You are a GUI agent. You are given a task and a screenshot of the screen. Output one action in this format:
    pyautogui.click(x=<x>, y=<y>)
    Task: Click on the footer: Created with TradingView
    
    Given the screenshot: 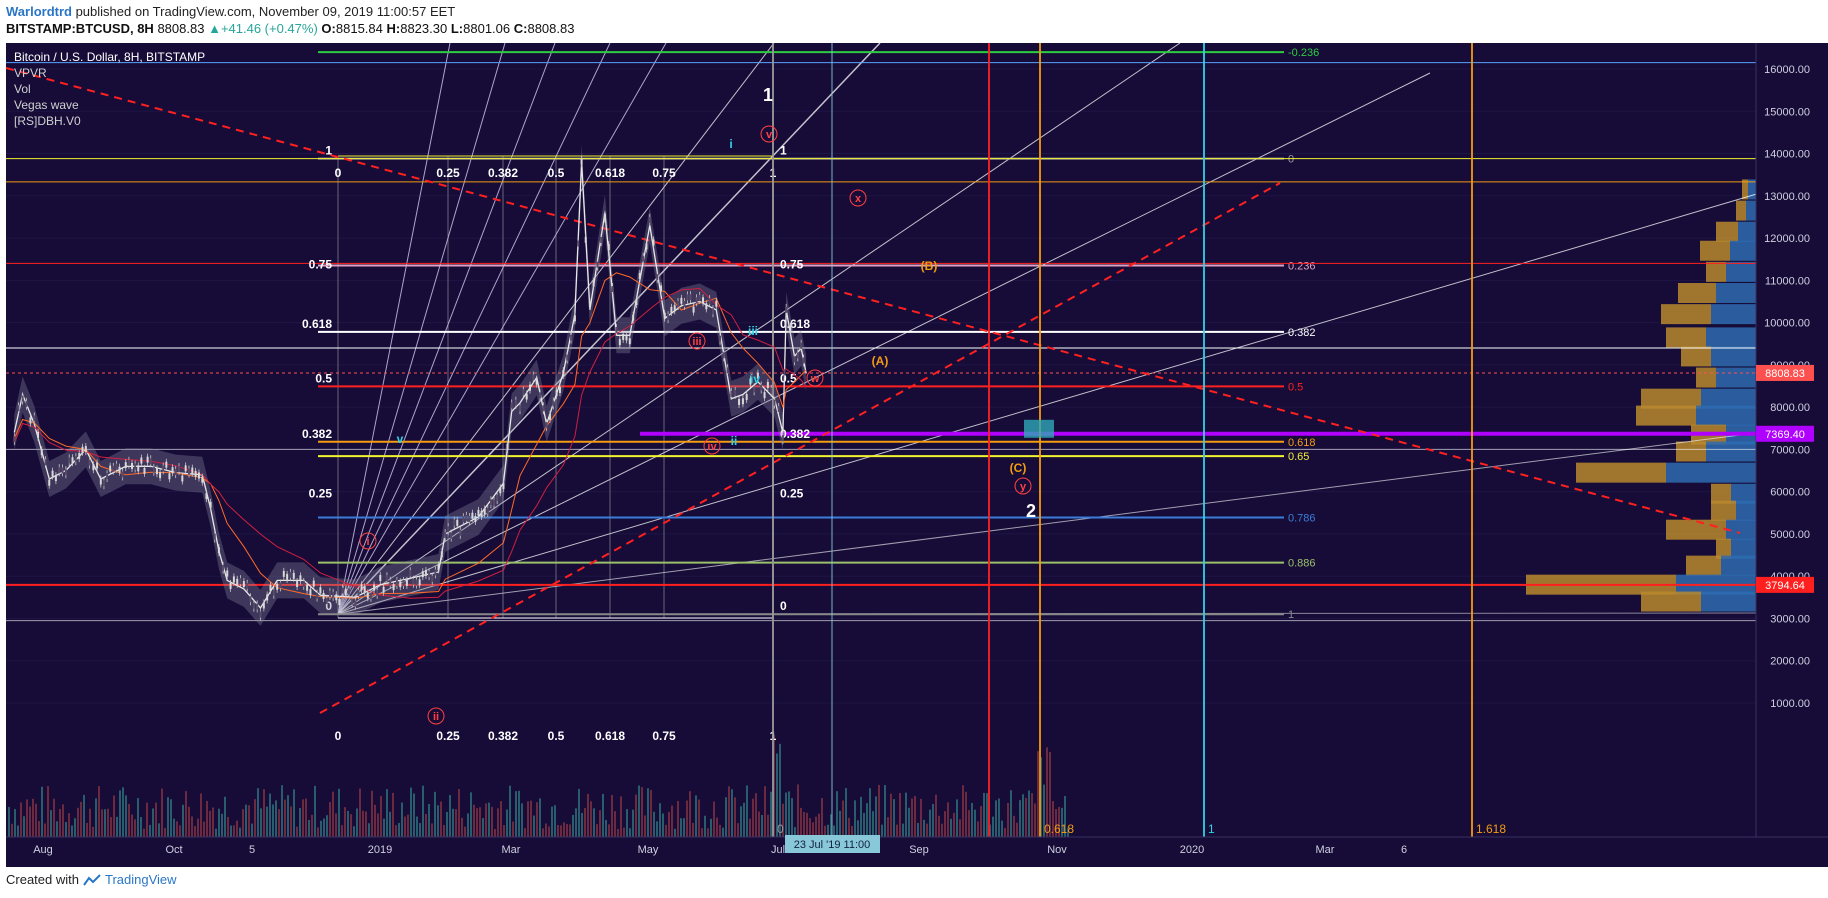 What is the action you would take?
    pyautogui.click(x=91, y=879)
    